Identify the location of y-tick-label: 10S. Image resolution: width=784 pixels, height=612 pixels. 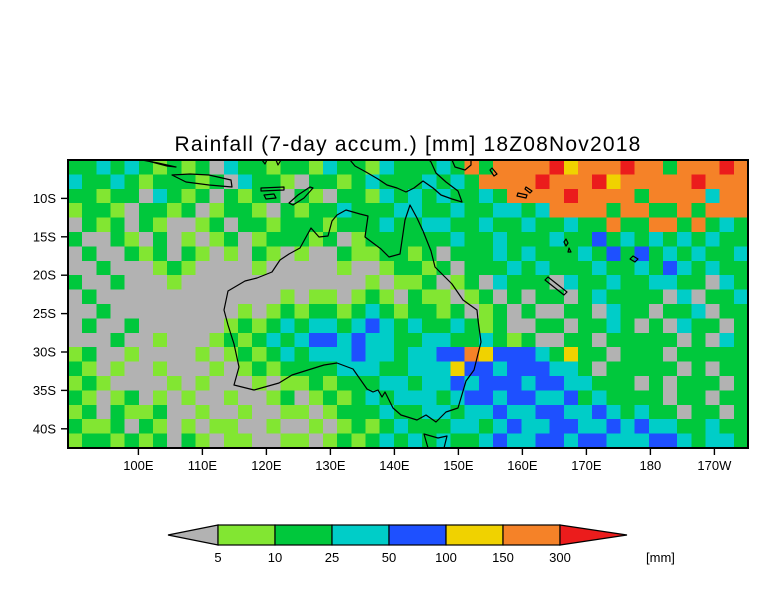
(44, 198).